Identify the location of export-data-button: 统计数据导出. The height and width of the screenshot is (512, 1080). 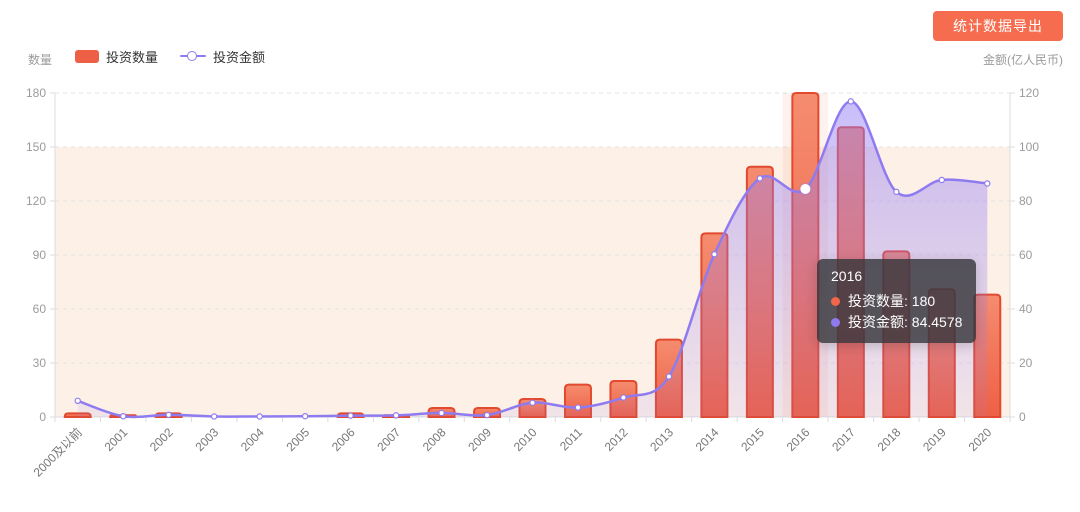
(998, 26).